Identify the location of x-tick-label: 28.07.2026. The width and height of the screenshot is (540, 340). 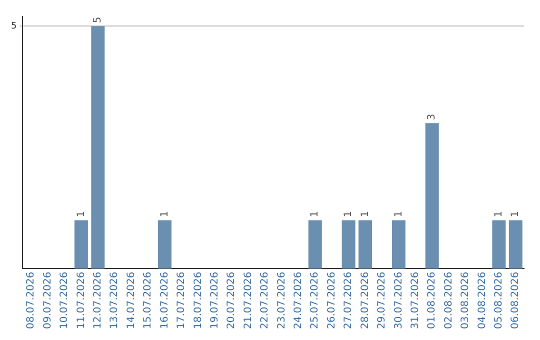
(365, 301).